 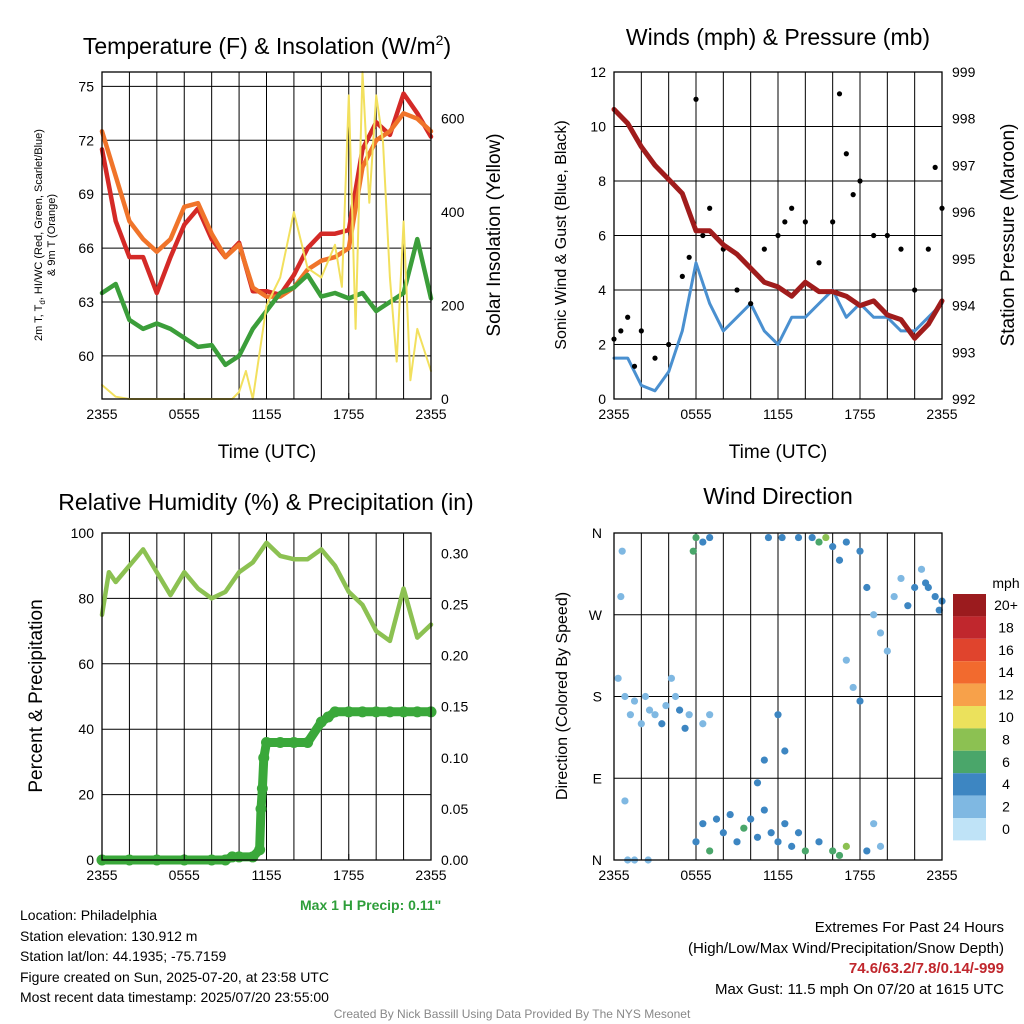 I want to click on max-gust: Max Gust: 11.5 mph On 07/20 at 1615 UTC, so click(x=859, y=989).